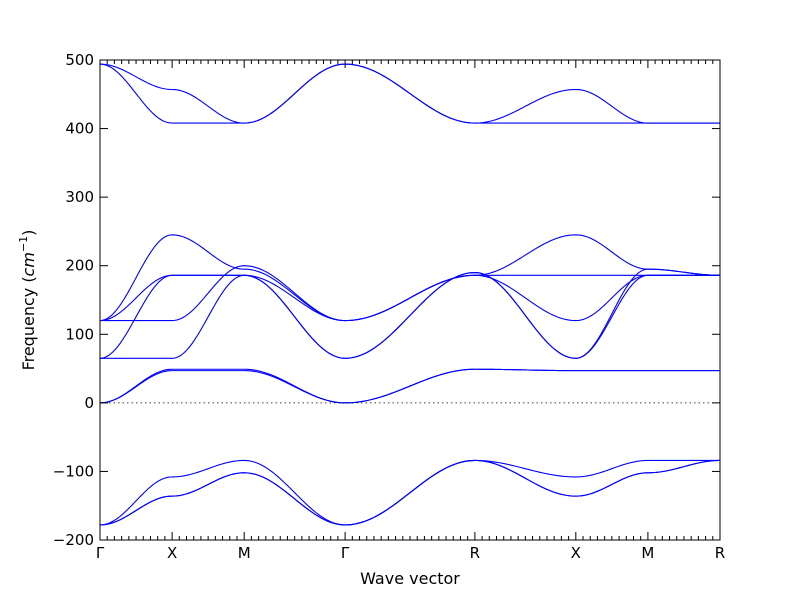 Image resolution: width=800 pixels, height=600 pixels. What do you see at coordinates (576, 553) in the screenshot?
I see `x-tick-label-5: X` at bounding box center [576, 553].